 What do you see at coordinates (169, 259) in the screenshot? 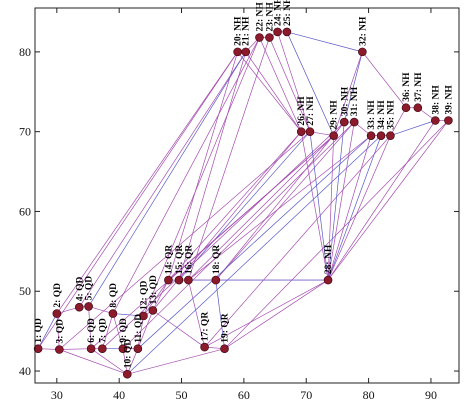
I see `point-label-14: 14: QR` at bounding box center [169, 259].